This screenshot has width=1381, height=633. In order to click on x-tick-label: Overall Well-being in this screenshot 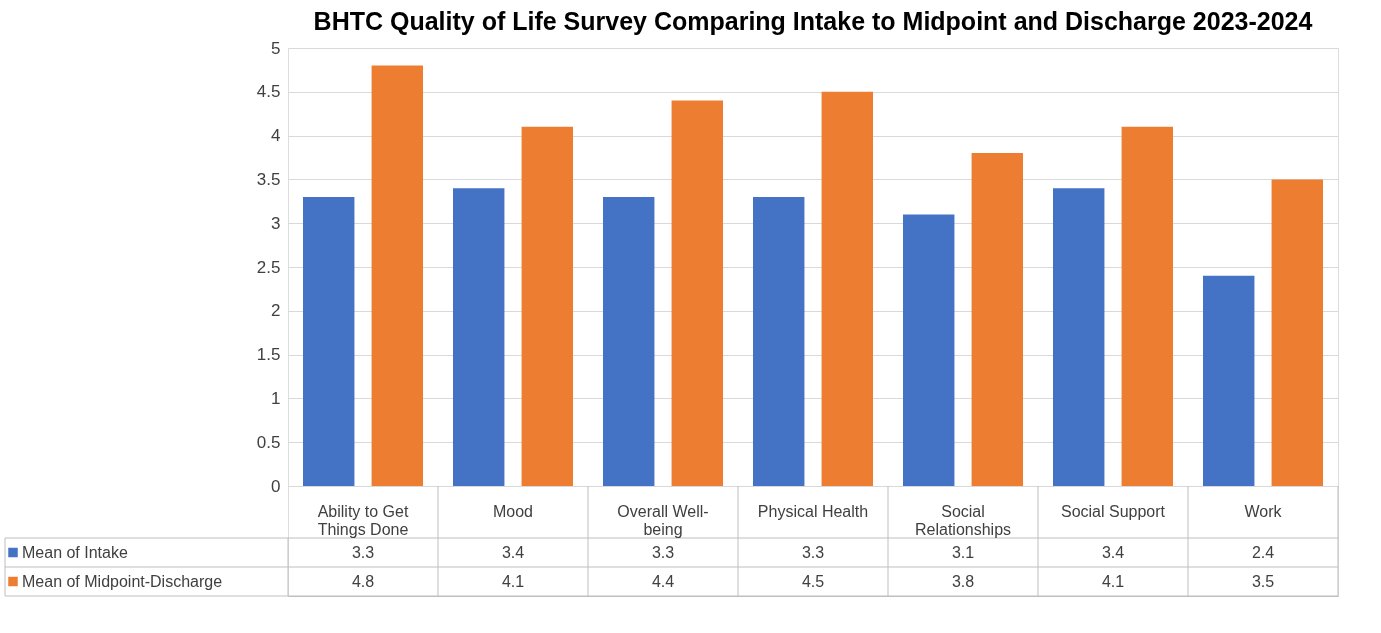, I will do `click(663, 520)`.